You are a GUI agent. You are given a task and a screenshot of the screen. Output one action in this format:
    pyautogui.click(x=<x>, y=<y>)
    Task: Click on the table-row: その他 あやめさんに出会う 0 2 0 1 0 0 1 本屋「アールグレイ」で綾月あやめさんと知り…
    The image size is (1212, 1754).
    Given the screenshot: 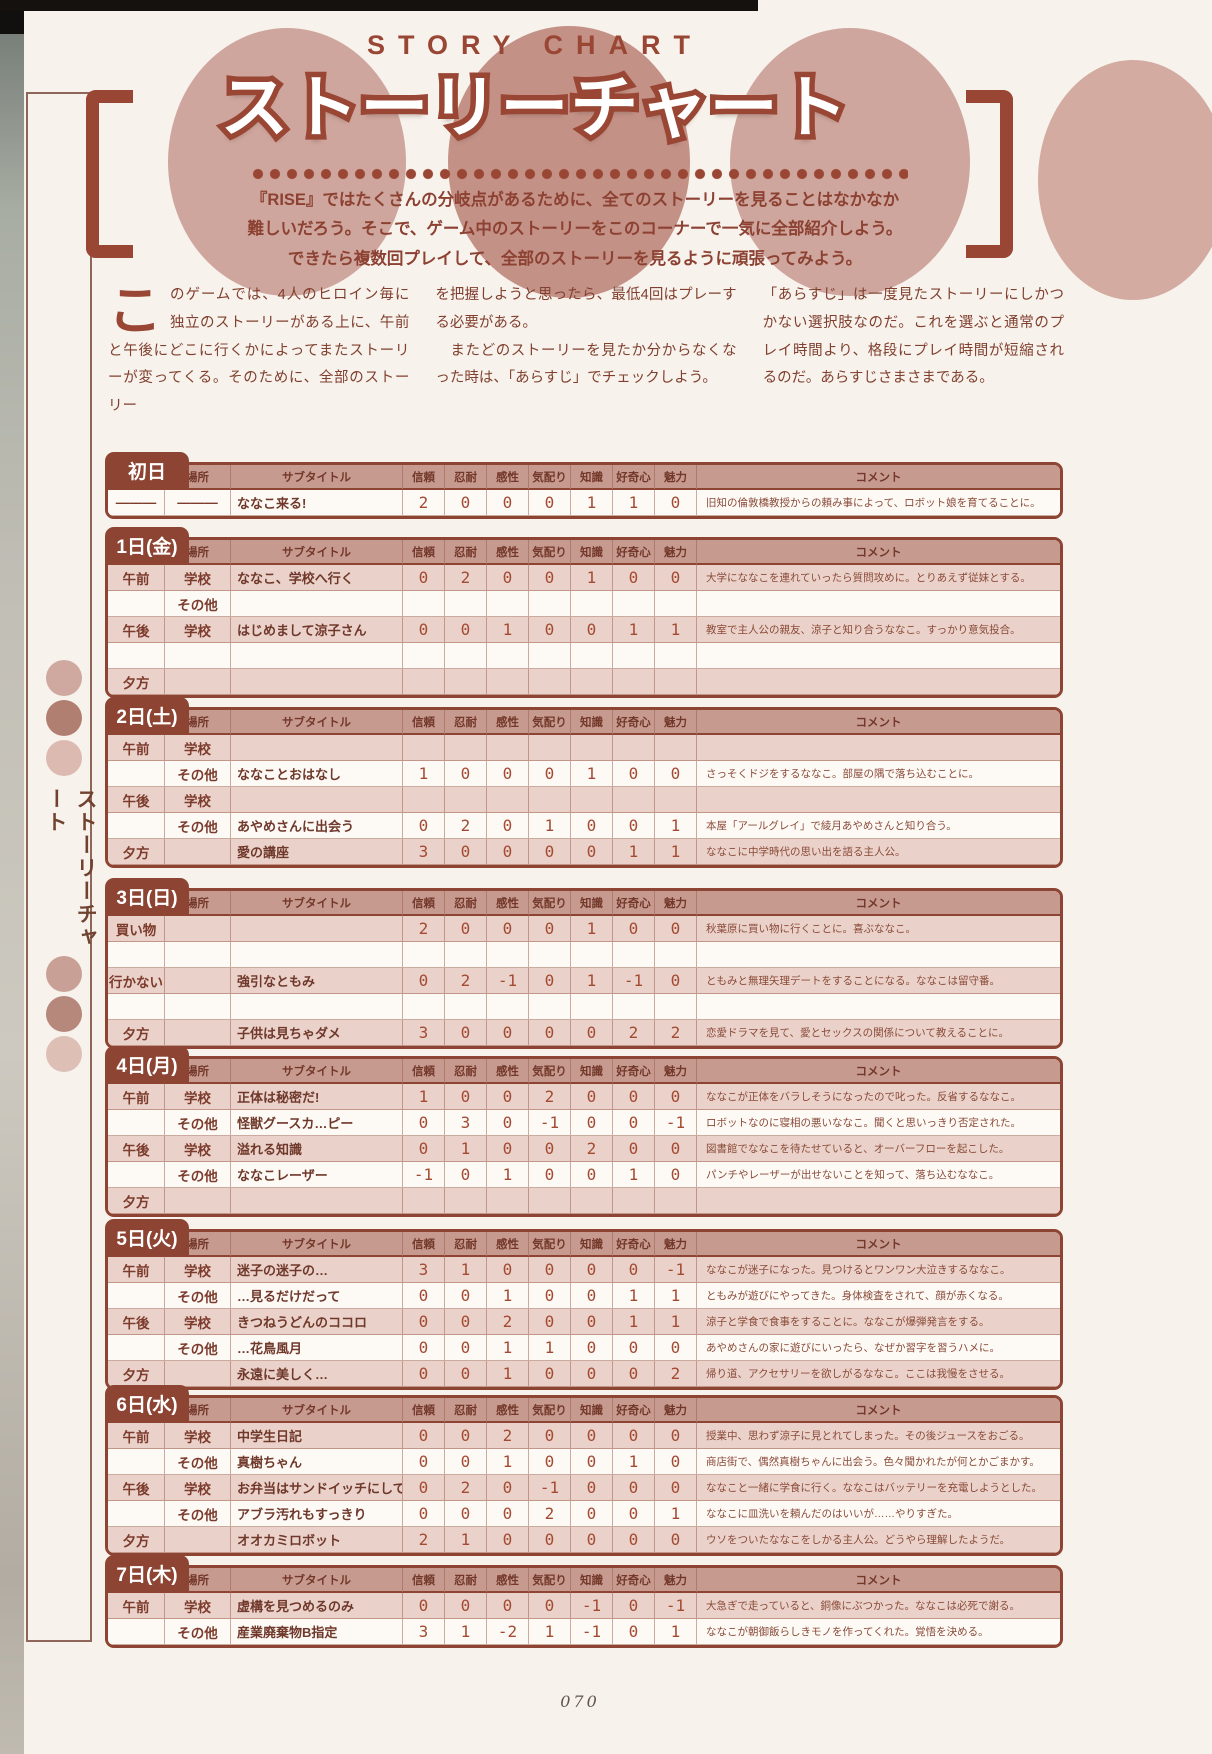 What is the action you would take?
    pyautogui.click(x=584, y=826)
    